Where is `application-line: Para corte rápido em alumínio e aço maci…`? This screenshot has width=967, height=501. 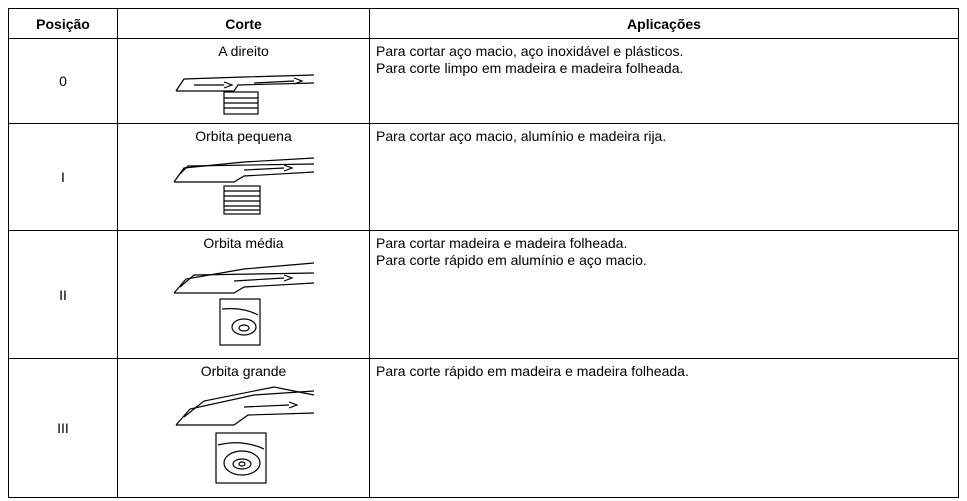
application-line: Para corte rápido em alumínio e aço maci… is located at coordinates (511, 260).